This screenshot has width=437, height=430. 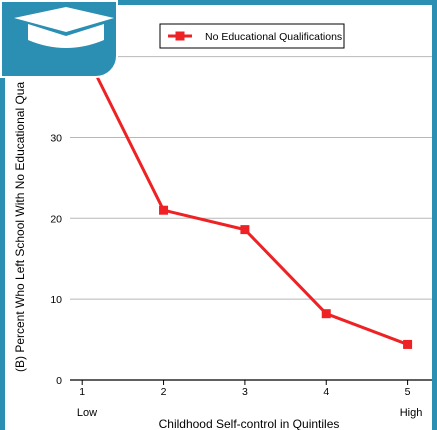 I want to click on x-axis-title: Childhood Self-control in Quintiles, so click(x=249, y=423).